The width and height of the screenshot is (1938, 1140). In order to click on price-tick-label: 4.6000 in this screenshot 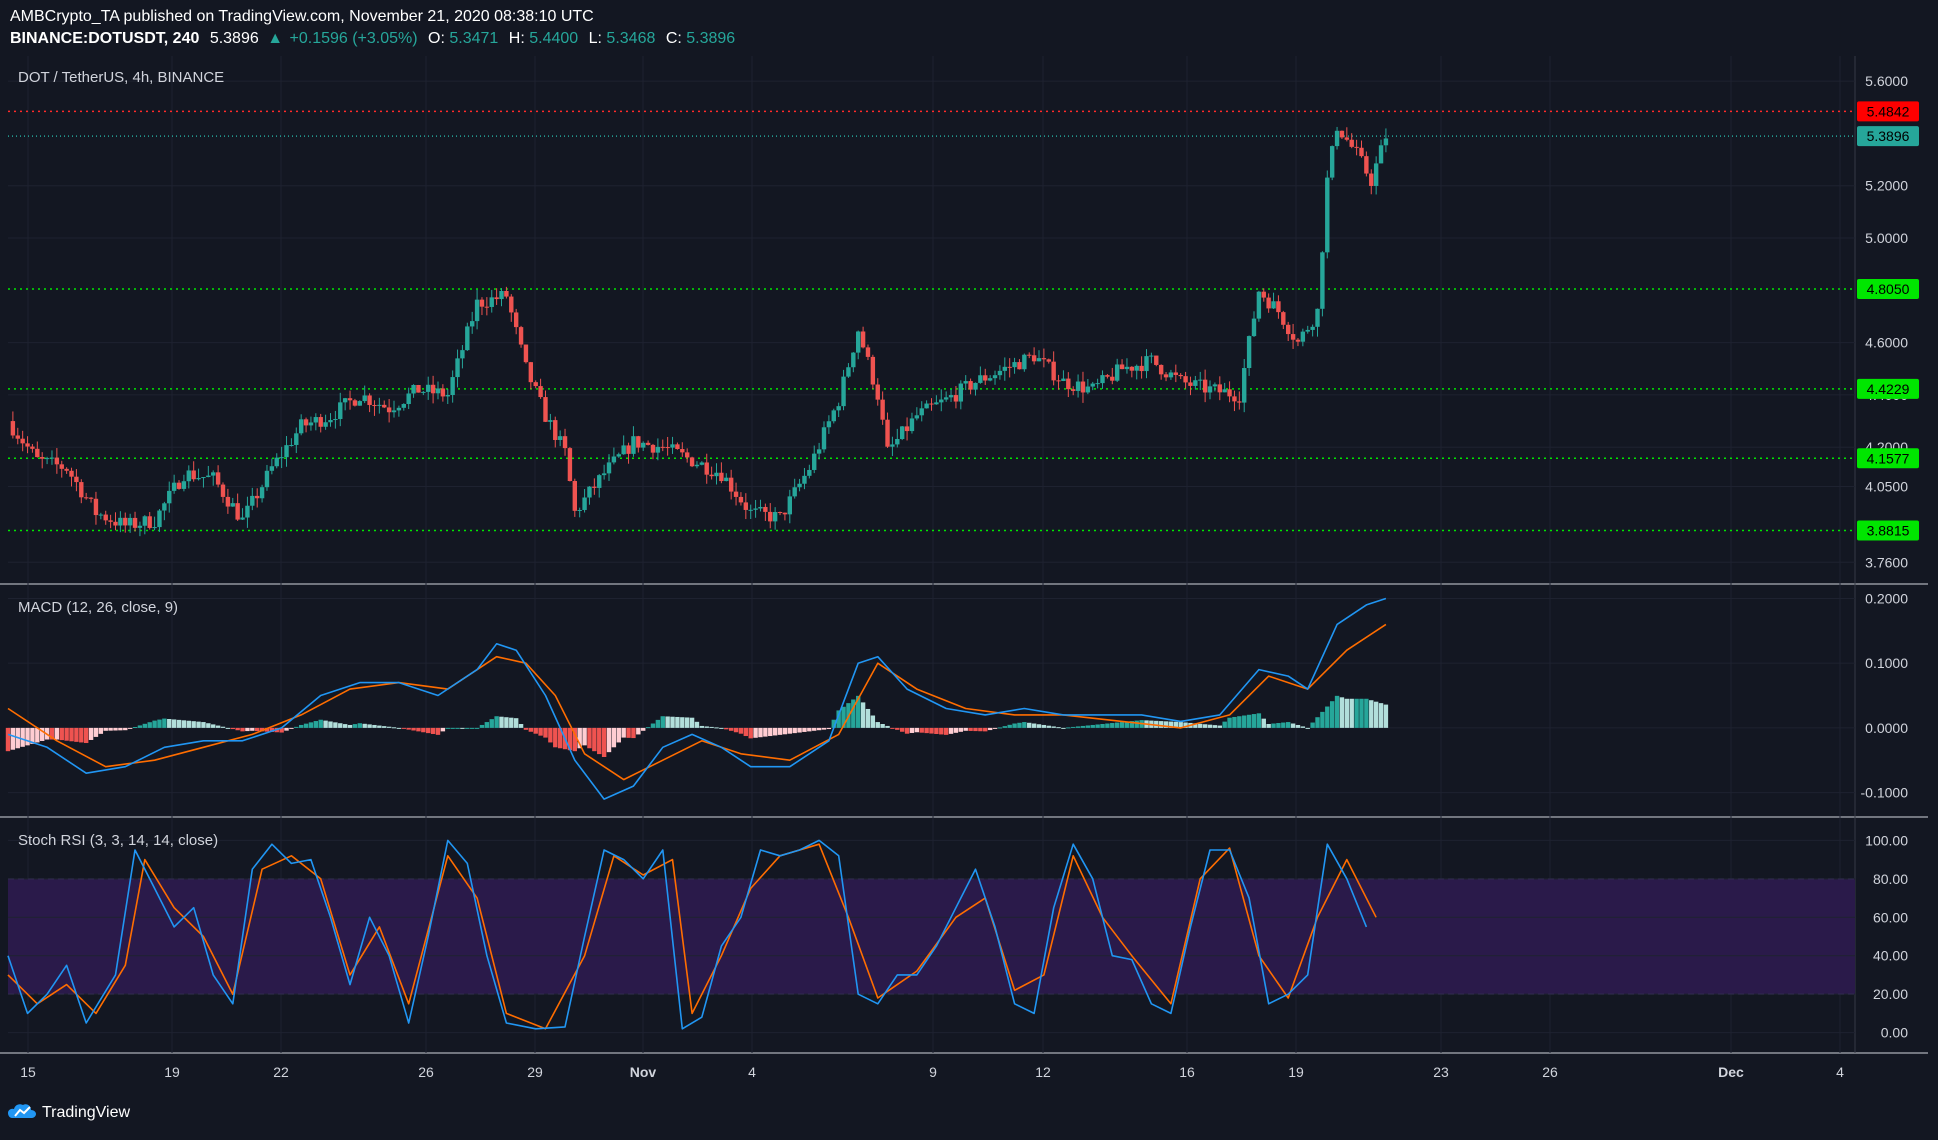, I will do `click(1886, 343)`.